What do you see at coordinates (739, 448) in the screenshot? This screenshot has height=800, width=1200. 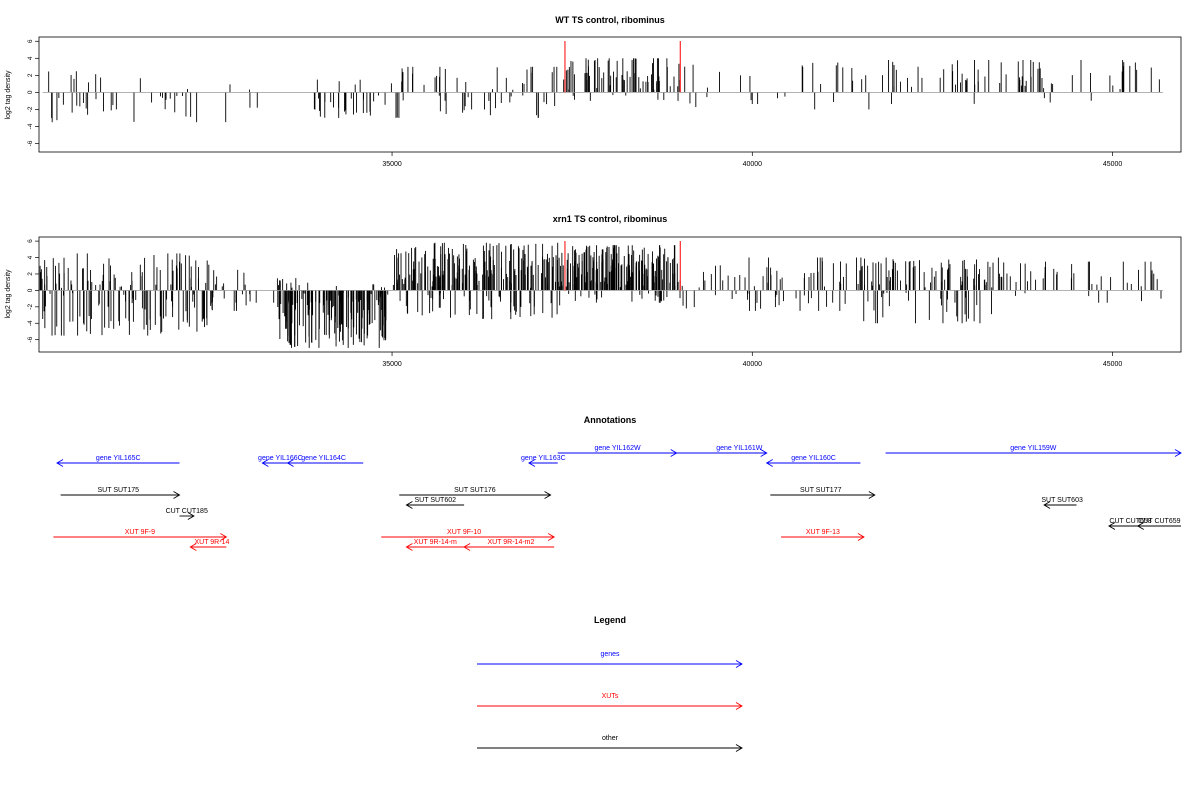 I see `feature-label: gene YIL161W` at bounding box center [739, 448].